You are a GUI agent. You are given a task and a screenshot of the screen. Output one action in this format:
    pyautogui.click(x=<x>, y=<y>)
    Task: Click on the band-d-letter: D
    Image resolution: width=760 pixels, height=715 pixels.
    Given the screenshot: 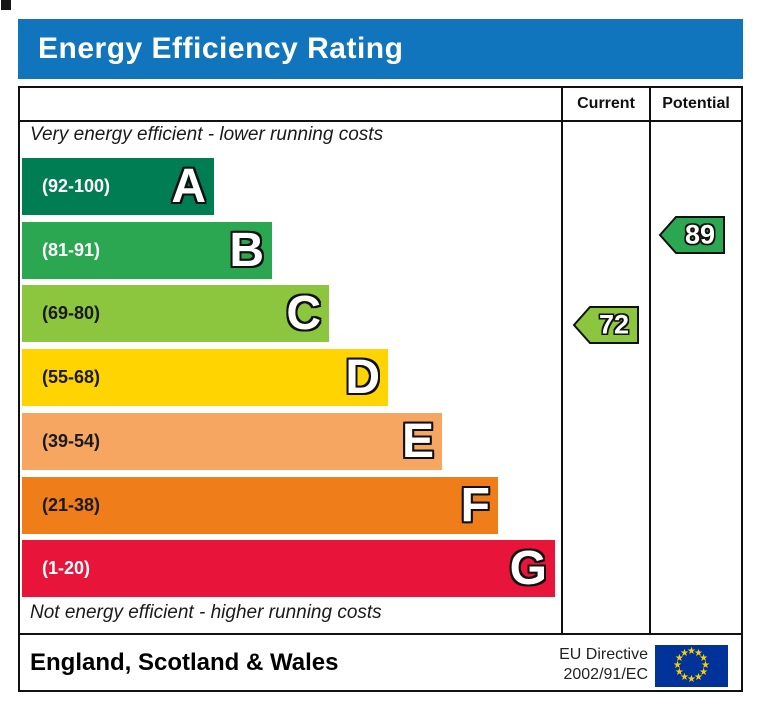 What is the action you would take?
    pyautogui.click(x=362, y=377)
    